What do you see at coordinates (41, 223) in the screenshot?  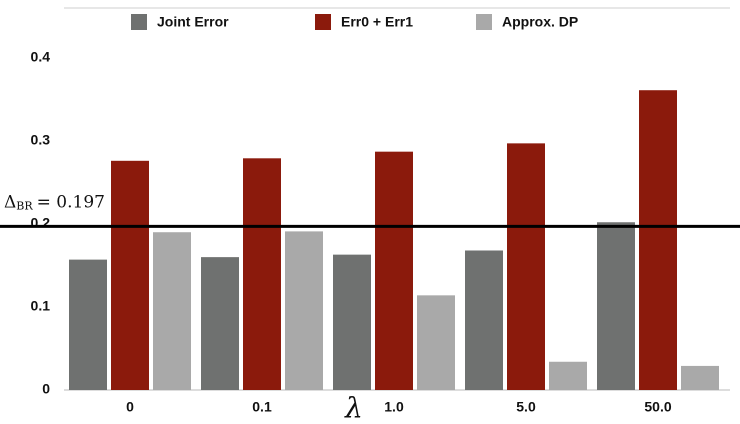 I see `y-tick-label: 0.2` at bounding box center [41, 223].